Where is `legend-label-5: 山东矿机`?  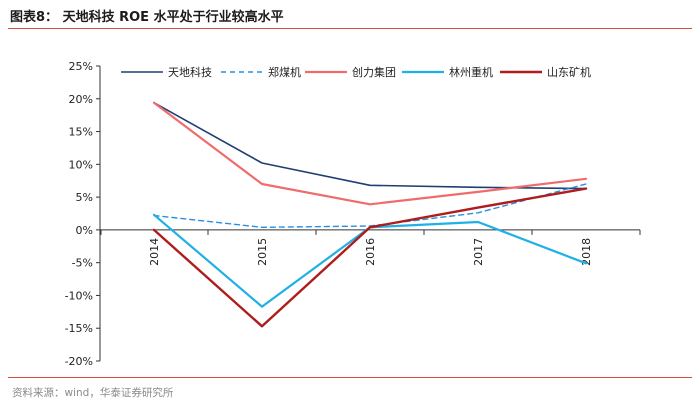 legend-label-5: 山东矿机 is located at coordinates (569, 72).